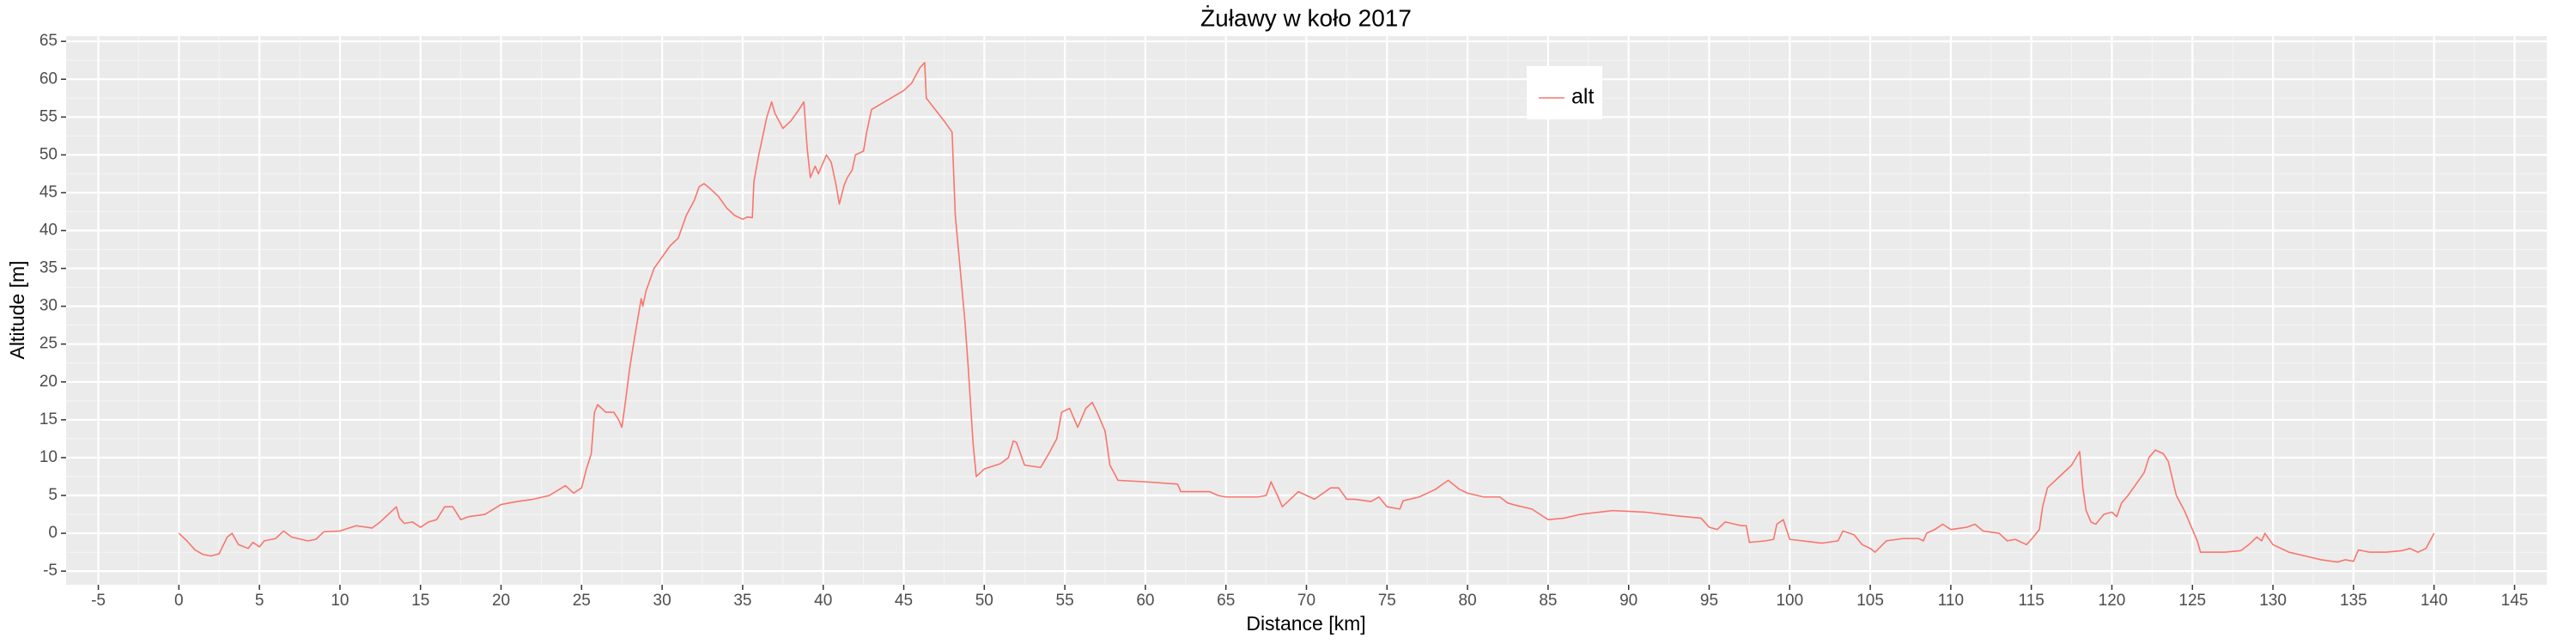 This screenshot has width=2576, height=644. Describe the element at coordinates (1583, 97) in the screenshot. I see `legend-label: alt` at that location.